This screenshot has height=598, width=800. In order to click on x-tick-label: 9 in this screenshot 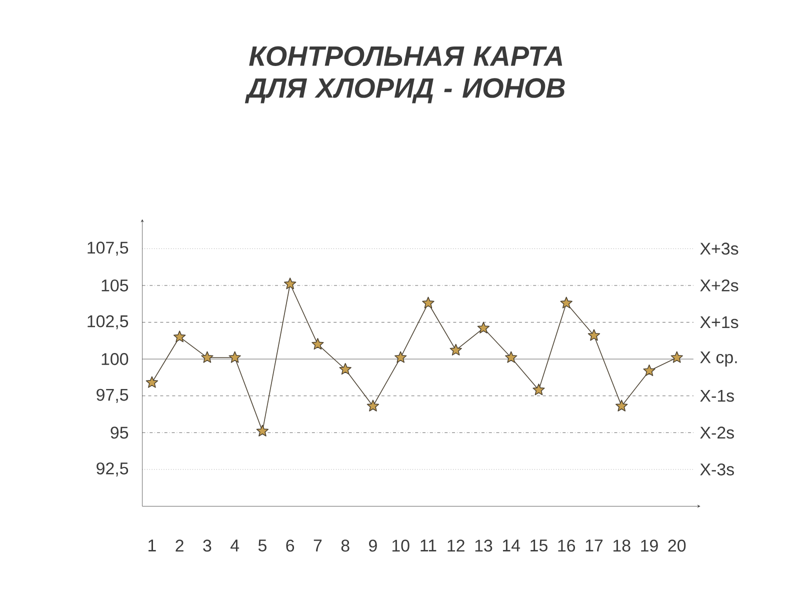, I will do `click(373, 546)`.